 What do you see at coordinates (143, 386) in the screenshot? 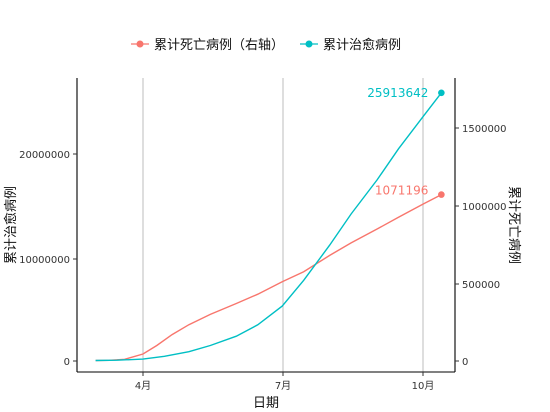
I see `x-tick-label-0: 4月` at bounding box center [143, 386].